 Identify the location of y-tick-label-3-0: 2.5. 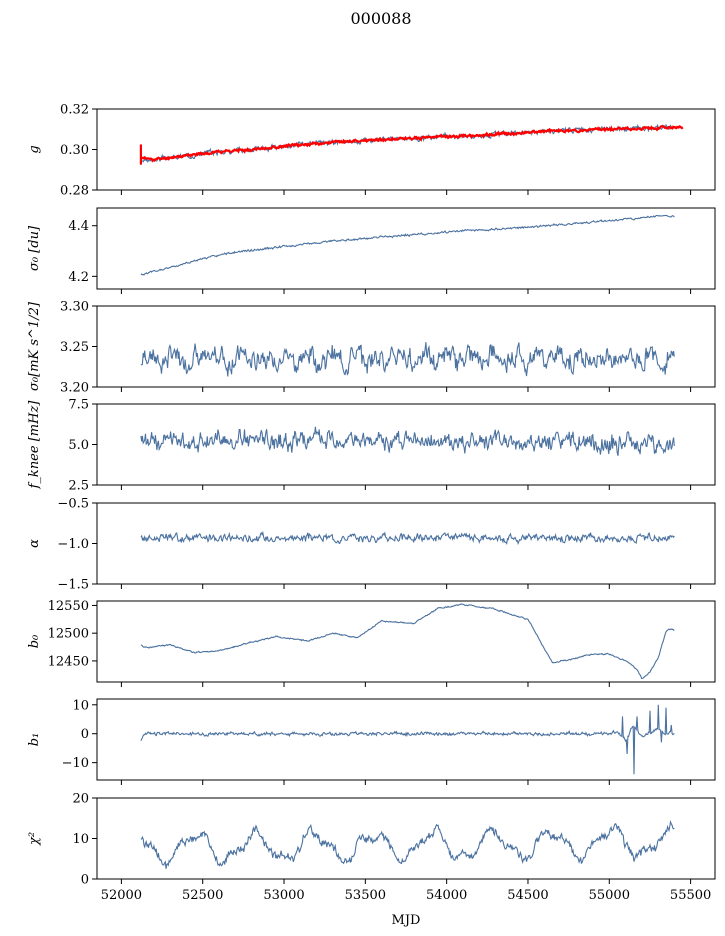
(78, 486).